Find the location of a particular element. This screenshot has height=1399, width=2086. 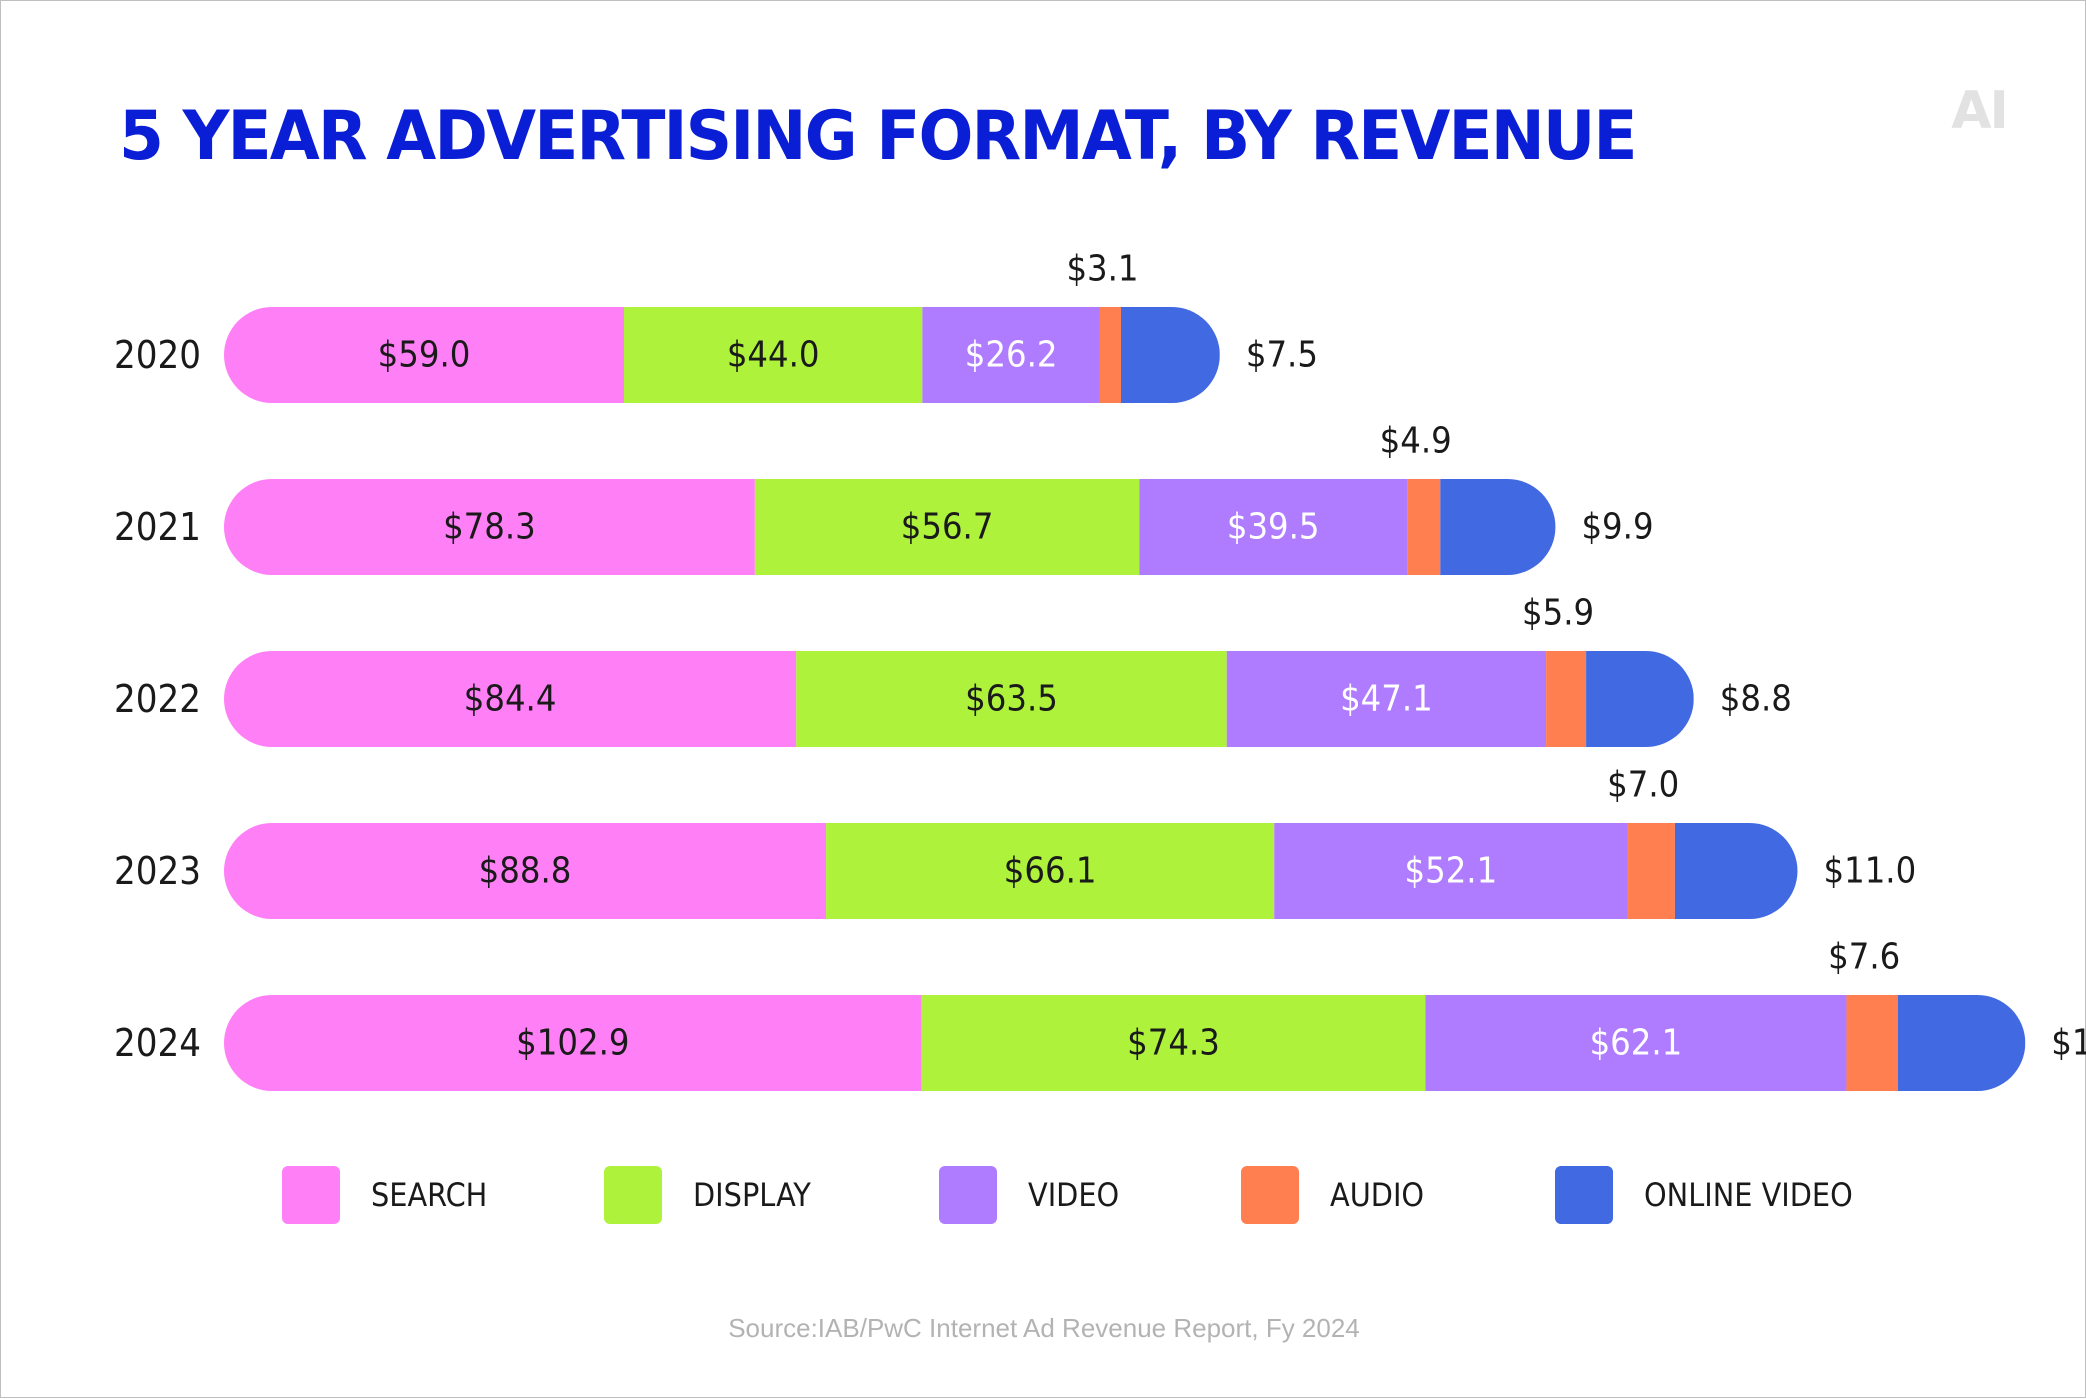

bar-audio-2020 is located at coordinates (1110, 355).